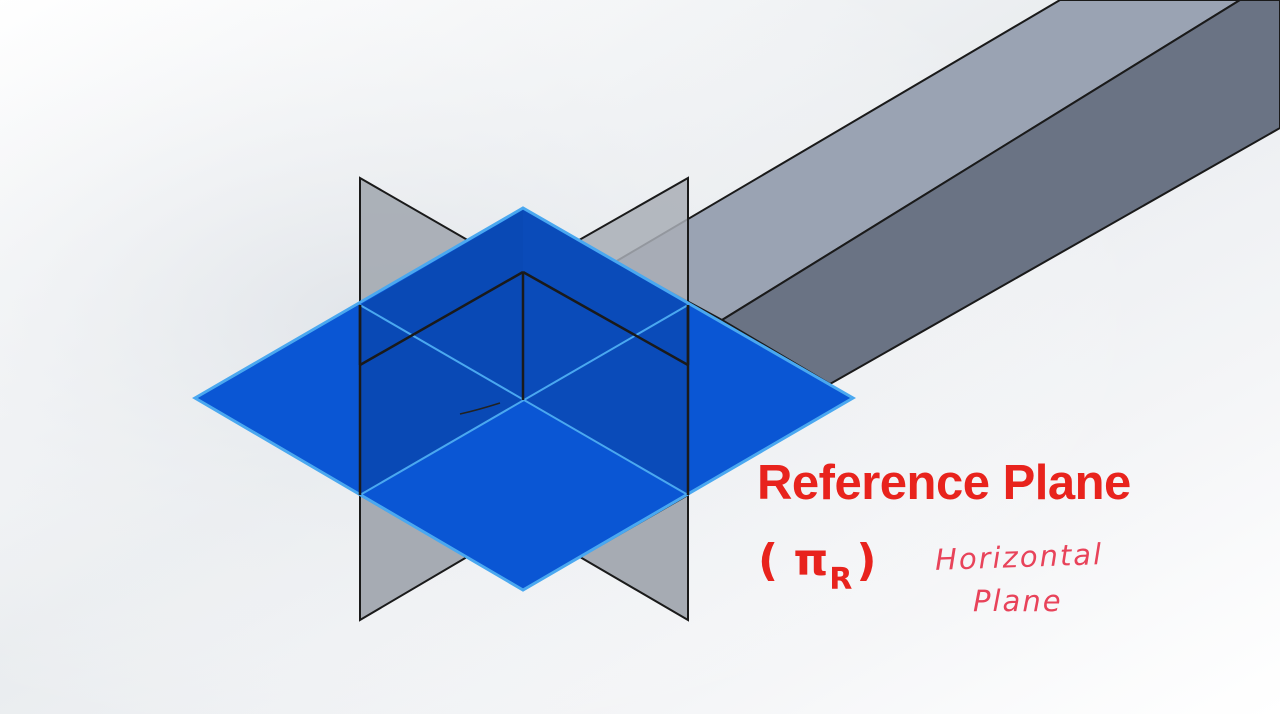 This screenshot has width=1280, height=714. What do you see at coordinates (866, 560) in the screenshot?
I see `symbol-close-paren: )` at bounding box center [866, 560].